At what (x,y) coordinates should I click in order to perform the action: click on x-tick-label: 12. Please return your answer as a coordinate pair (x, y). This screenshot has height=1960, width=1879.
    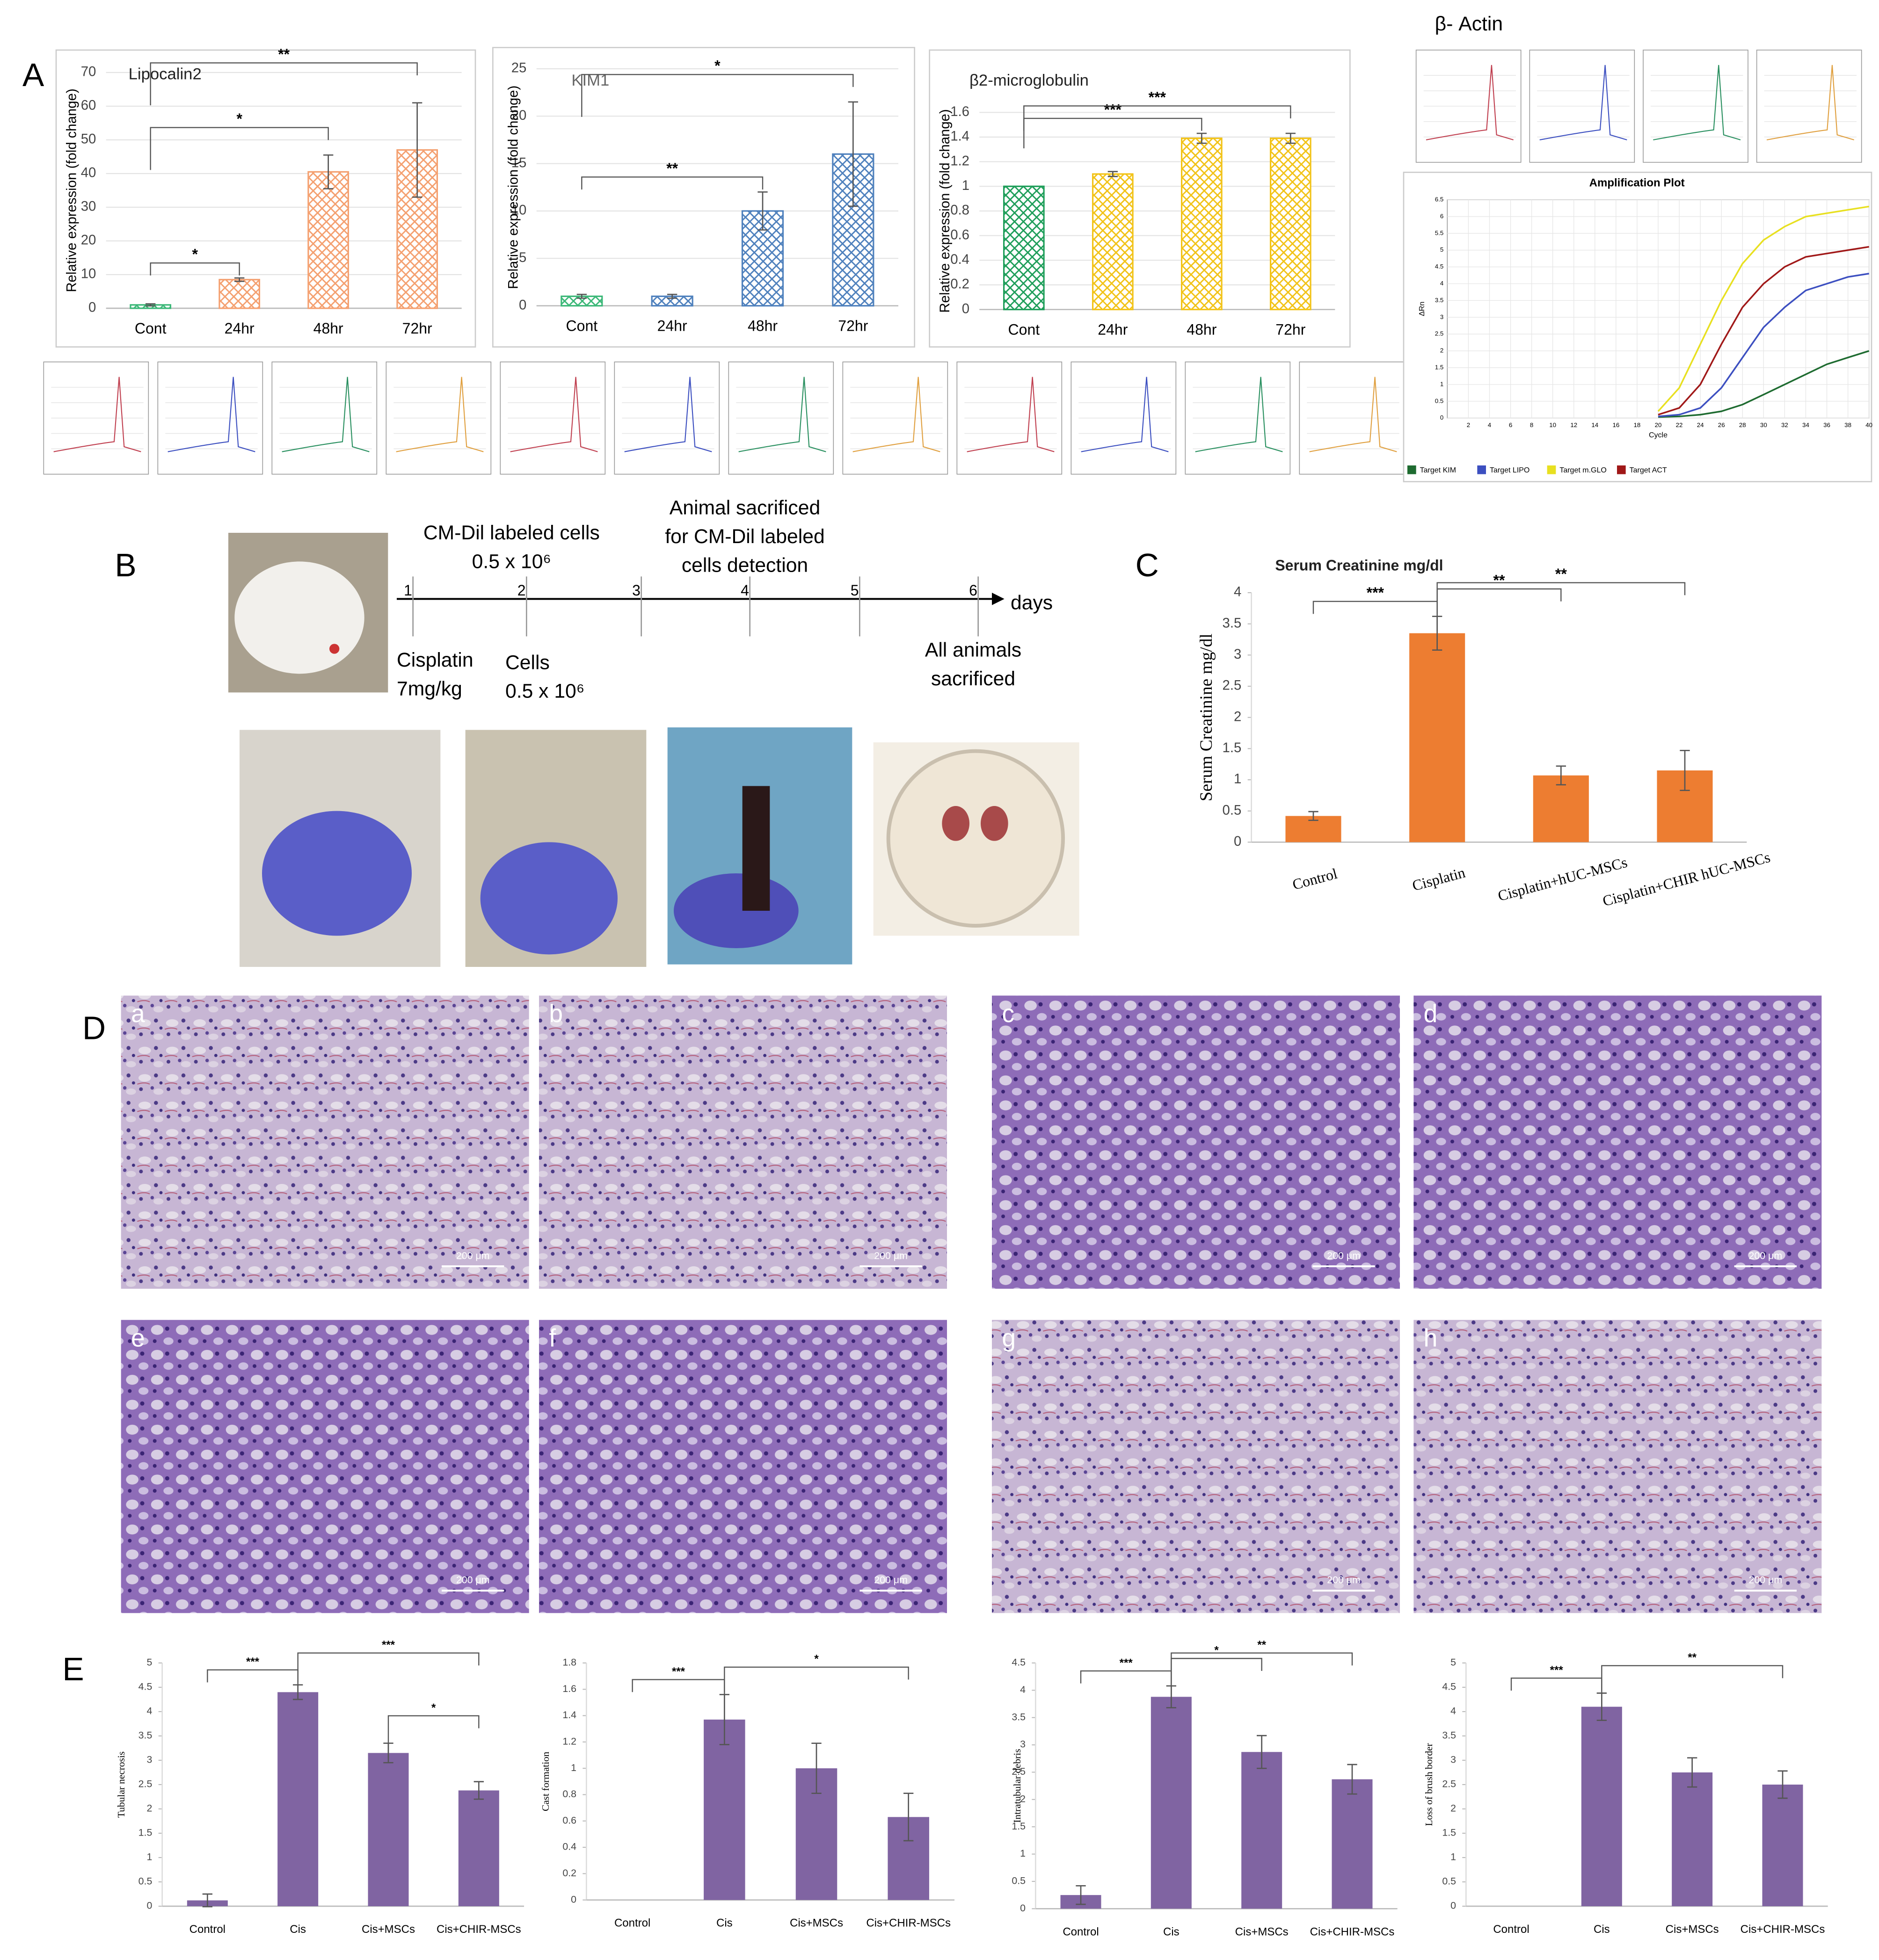
    Looking at the image, I should click on (1573, 425).